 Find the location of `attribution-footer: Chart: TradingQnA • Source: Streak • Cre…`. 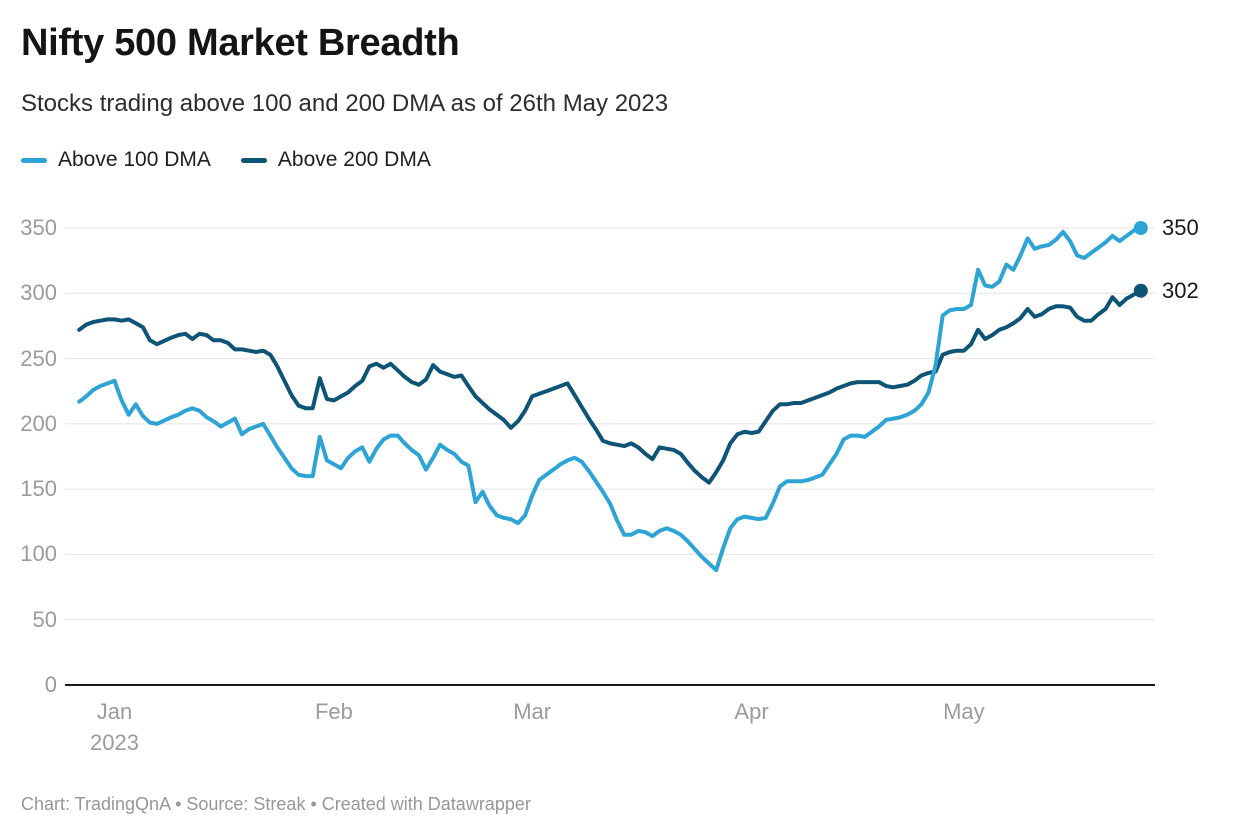

attribution-footer: Chart: TradingQnA • Source: Streak • Cre… is located at coordinates (276, 804).